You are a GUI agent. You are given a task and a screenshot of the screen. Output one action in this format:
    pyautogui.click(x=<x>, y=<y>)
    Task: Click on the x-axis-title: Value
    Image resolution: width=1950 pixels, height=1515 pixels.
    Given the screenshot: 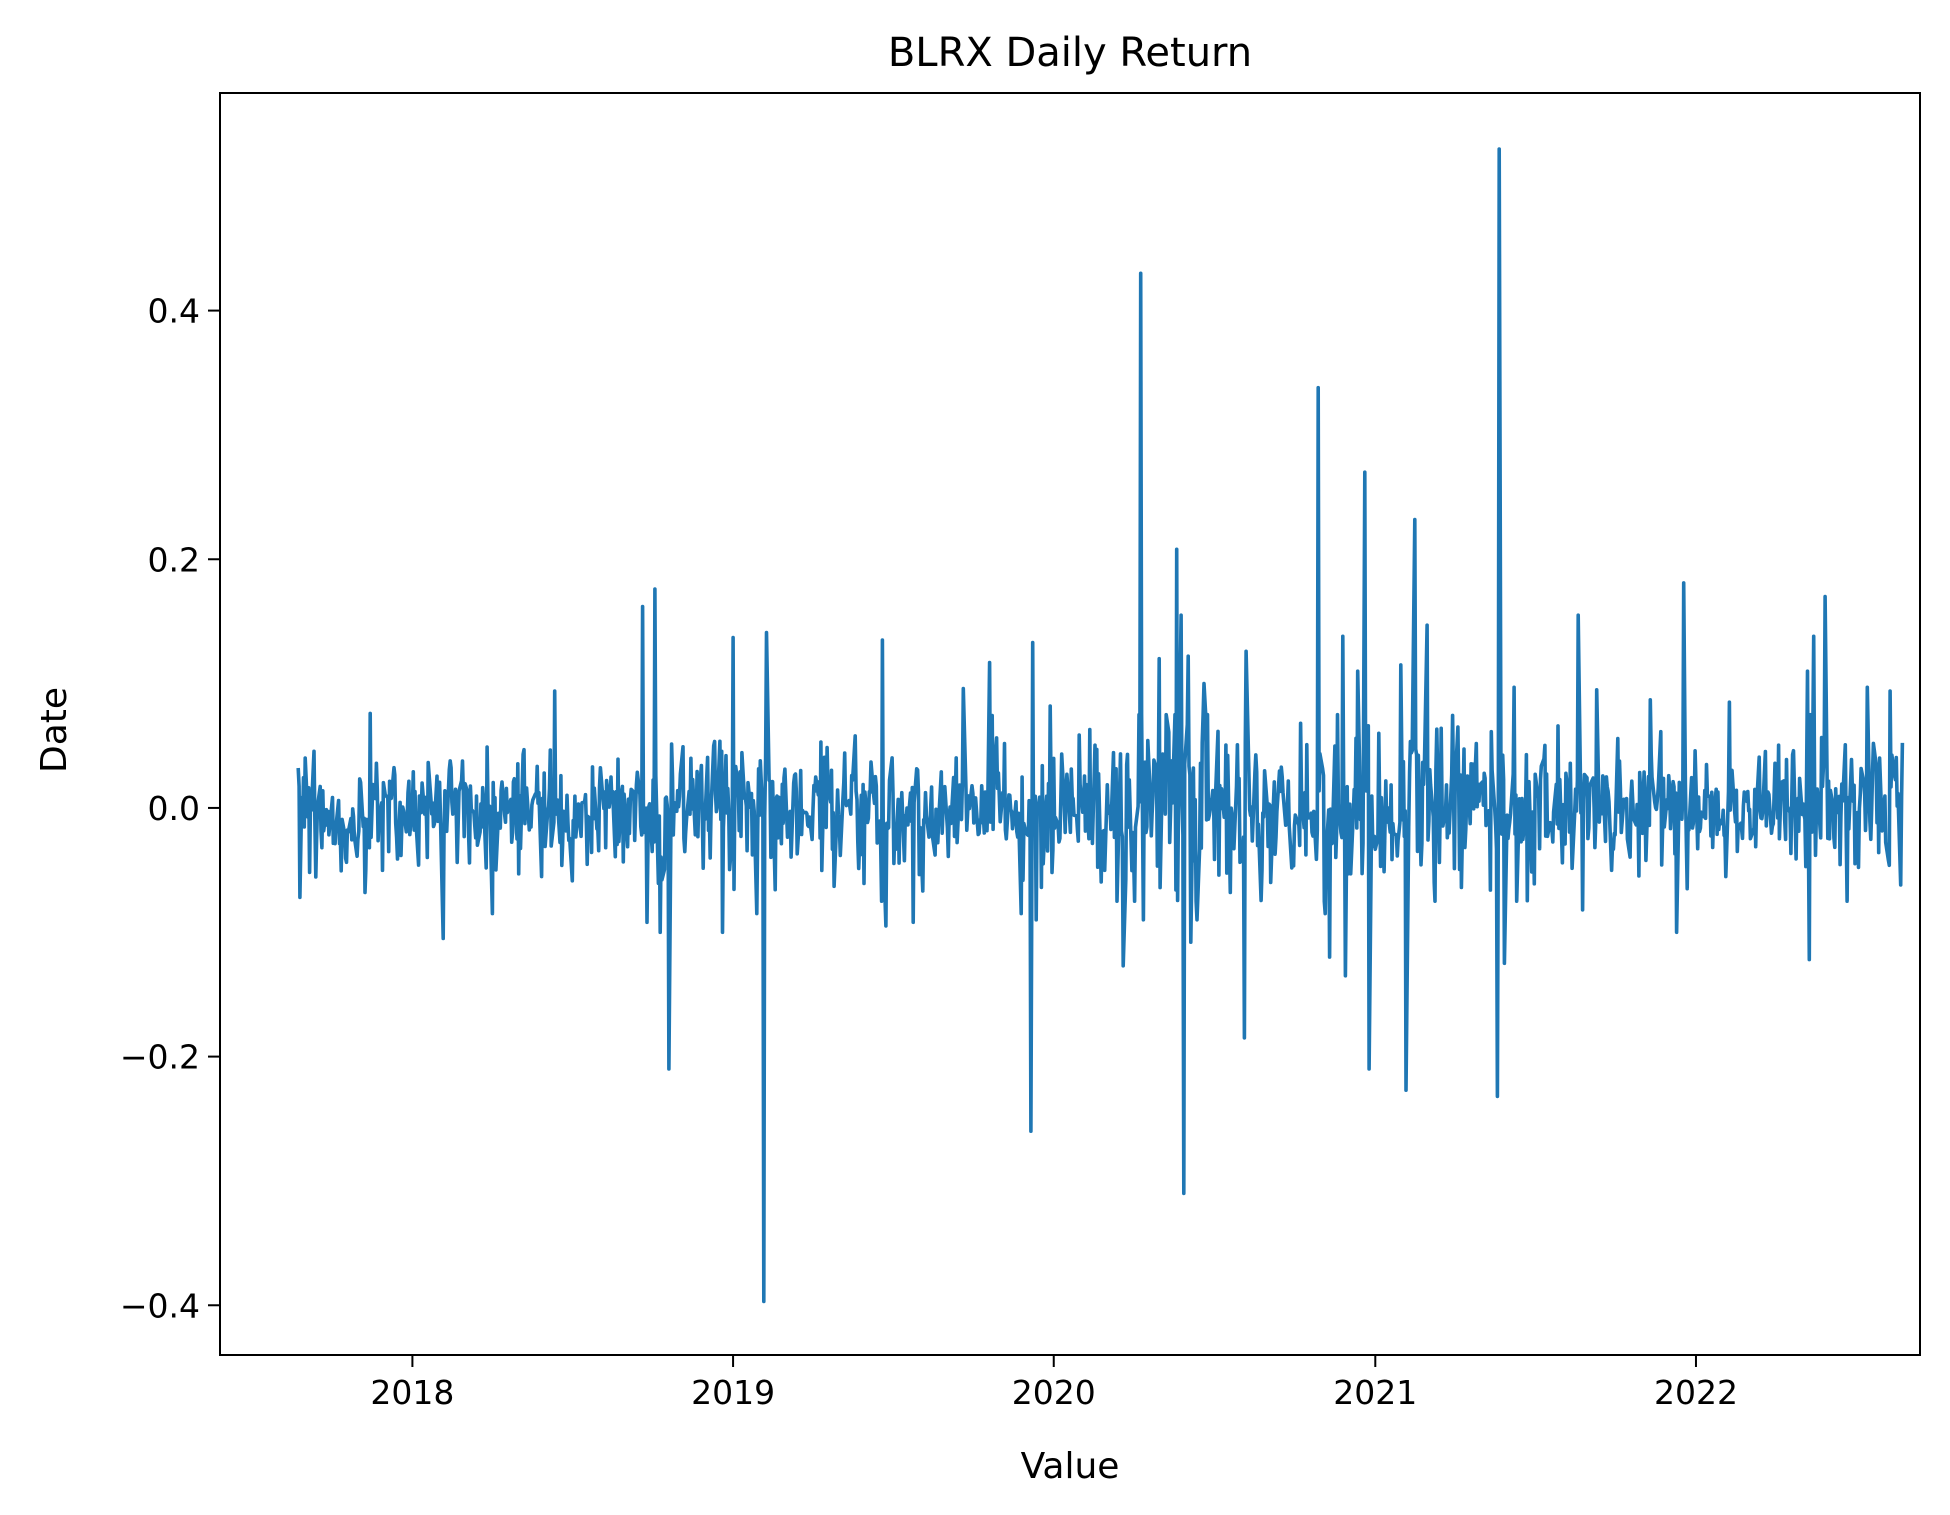 What is the action you would take?
    pyautogui.click(x=1070, y=1466)
    